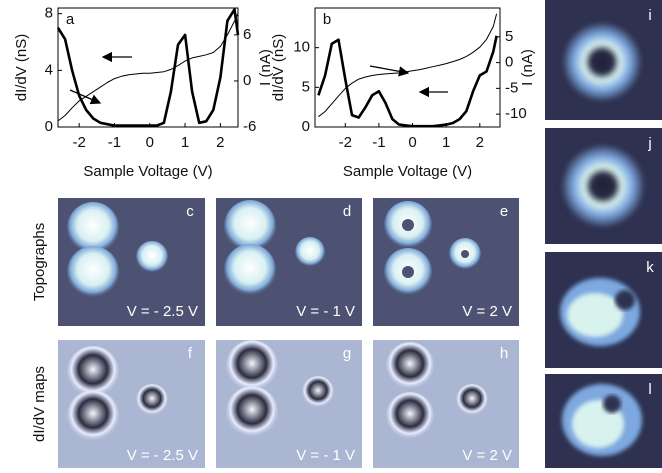 The image size is (662, 473). Describe the element at coordinates (39, 262) in the screenshot. I see `row-label: Topographs` at that location.